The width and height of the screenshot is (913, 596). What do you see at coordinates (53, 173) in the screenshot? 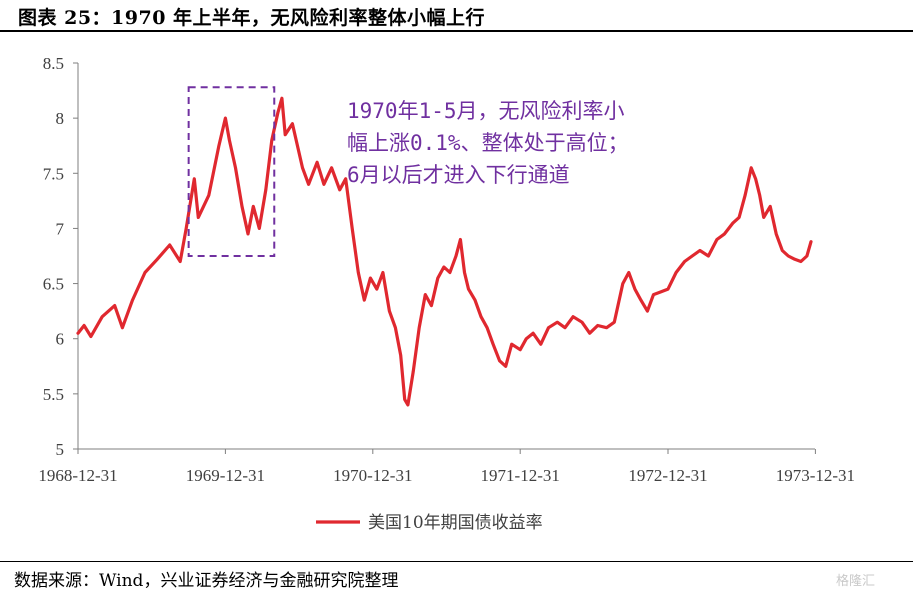
I see `y-tick-label: 7.5` at bounding box center [53, 173].